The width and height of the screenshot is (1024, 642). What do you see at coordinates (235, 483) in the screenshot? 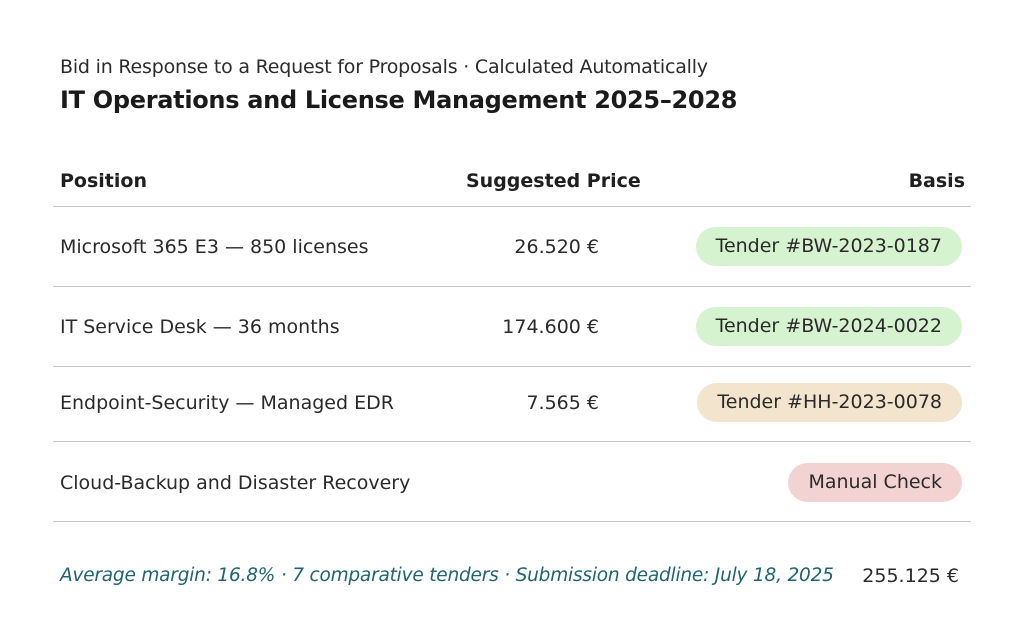
I see `row-position: Cloud-Backup and Disaster Recovery` at bounding box center [235, 483].